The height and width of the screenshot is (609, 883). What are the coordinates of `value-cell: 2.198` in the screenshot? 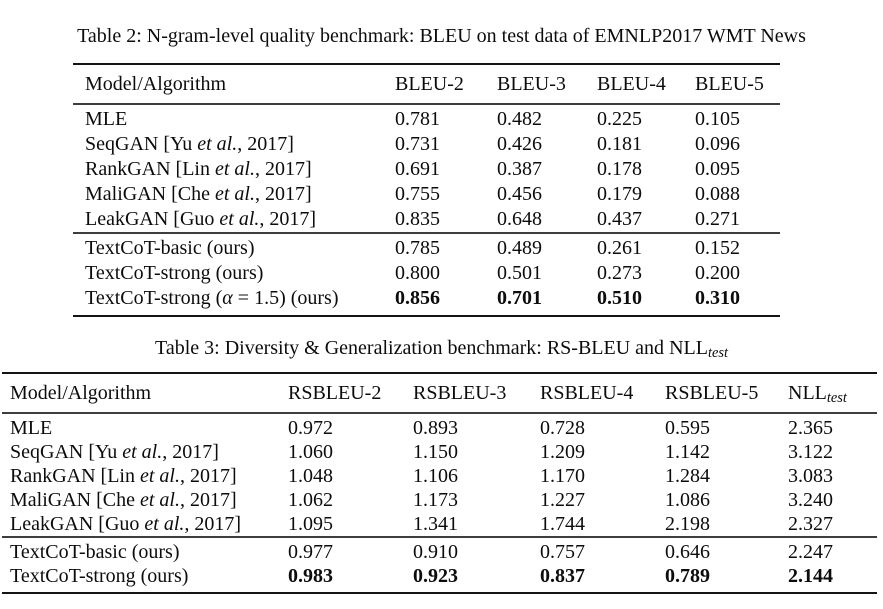 It's located at (687, 523).